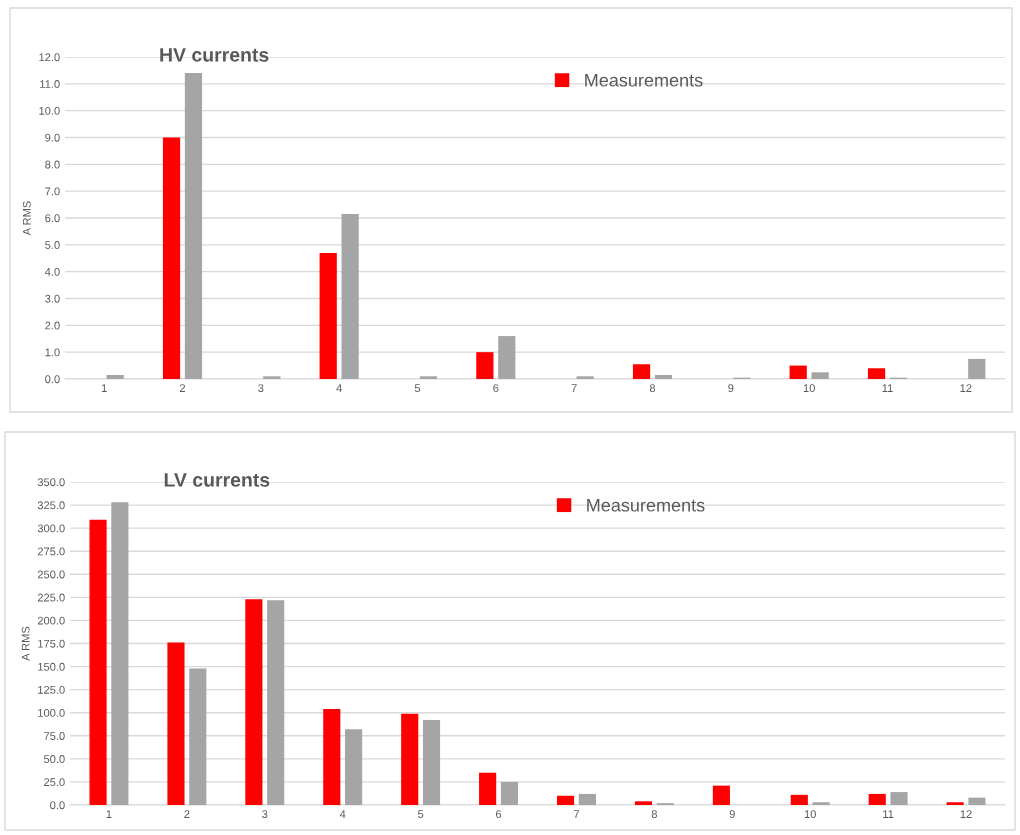 This screenshot has width=1020, height=835. Describe the element at coordinates (51, 666) in the screenshot. I see `y-tick-label: 150.0` at that location.